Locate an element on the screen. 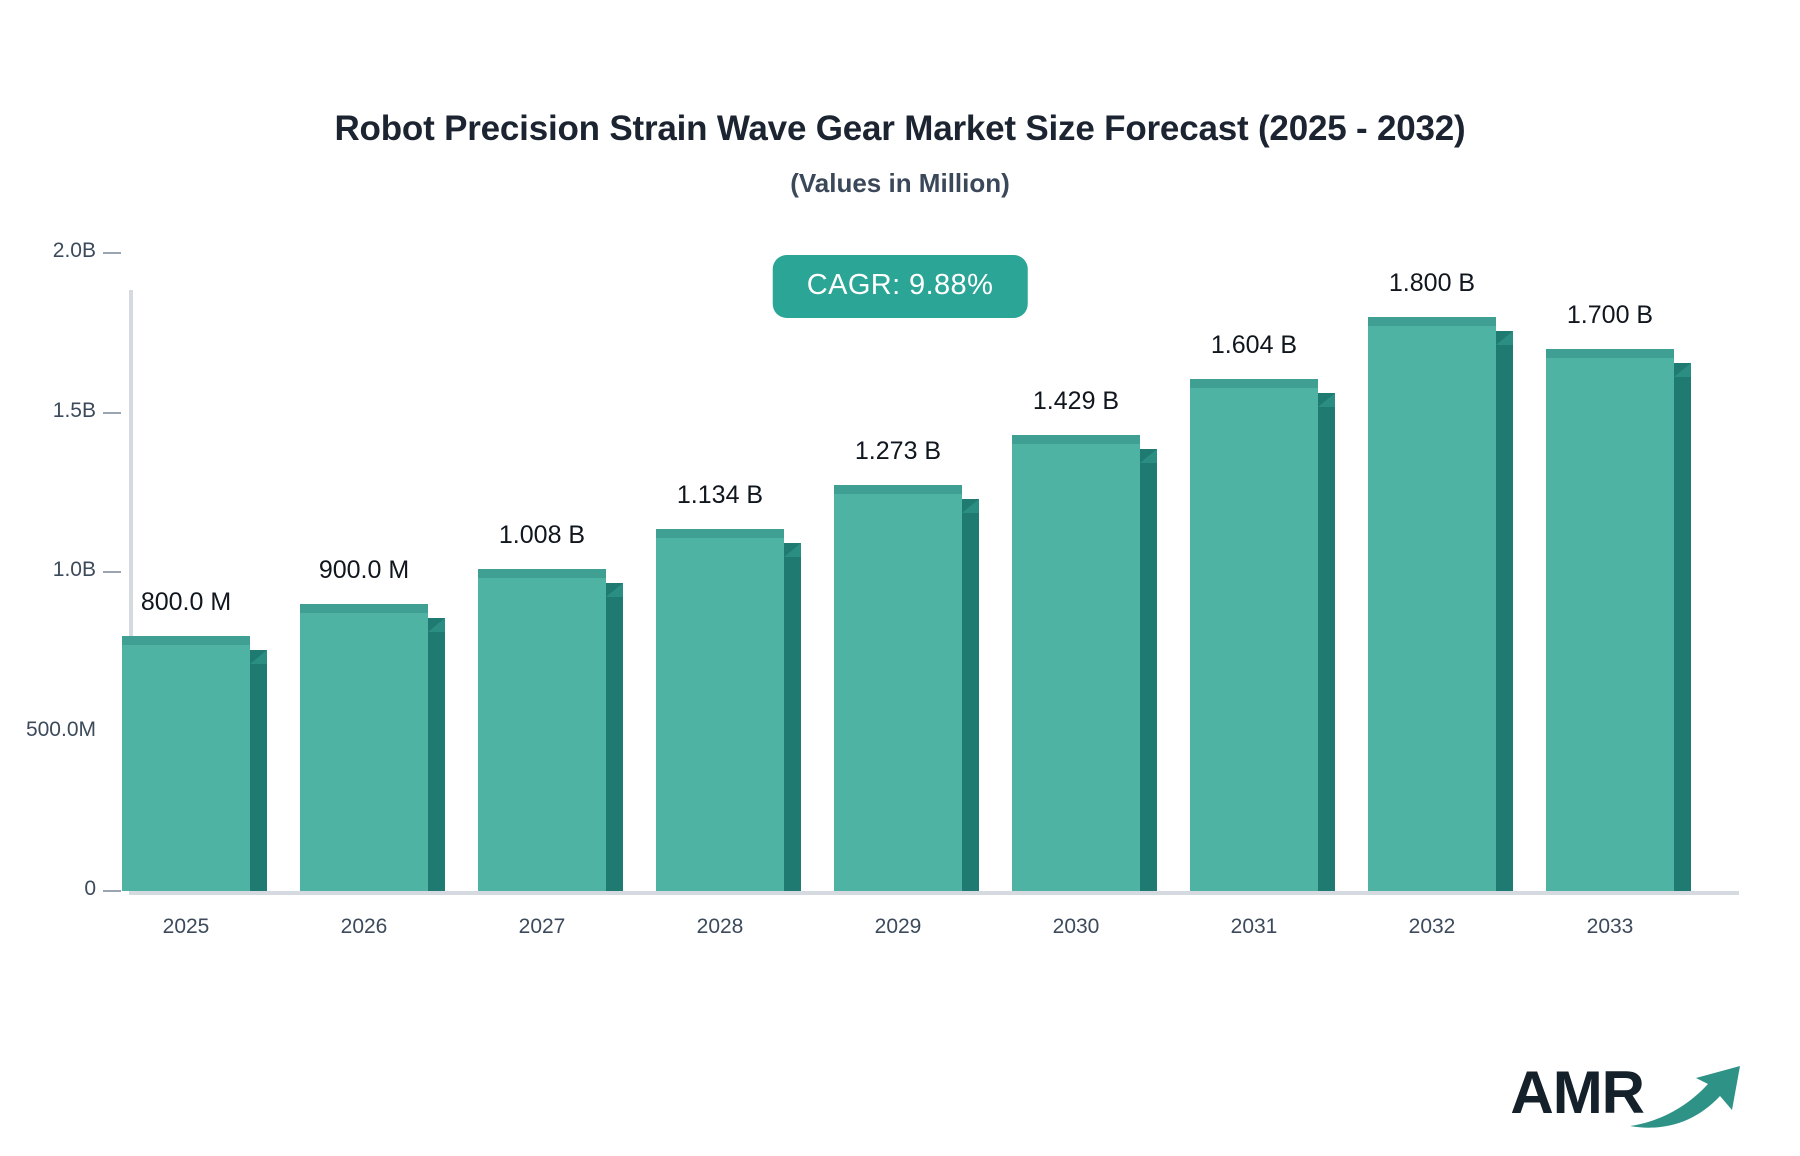 Image resolution: width=1800 pixels, height=1156 pixels. bar-value-label: 1.700 B is located at coordinates (1610, 314).